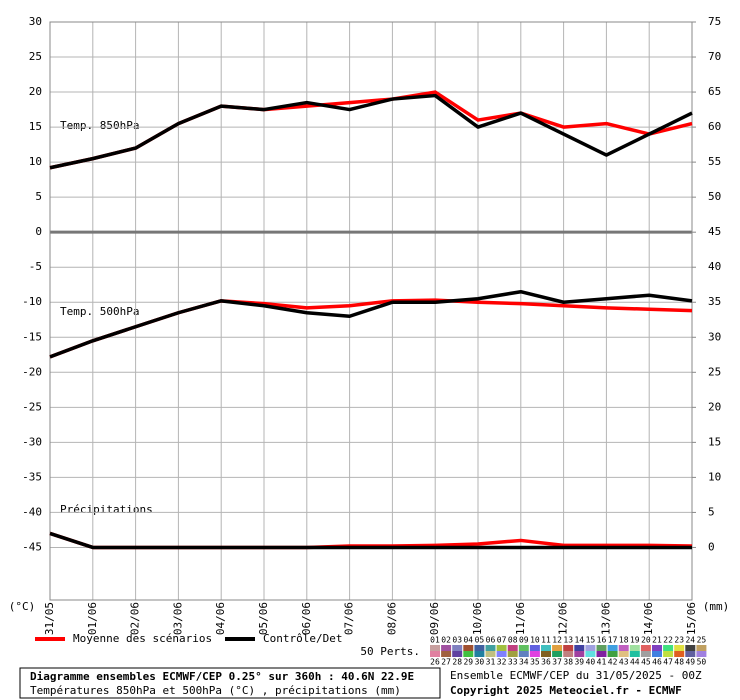  Describe the element at coordinates (613, 640) in the screenshot. I see `pert-label: 17` at that location.